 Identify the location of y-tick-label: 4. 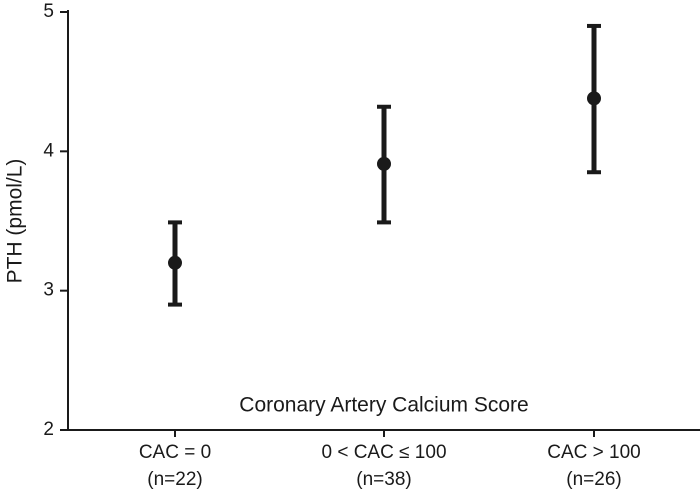
(48, 150).